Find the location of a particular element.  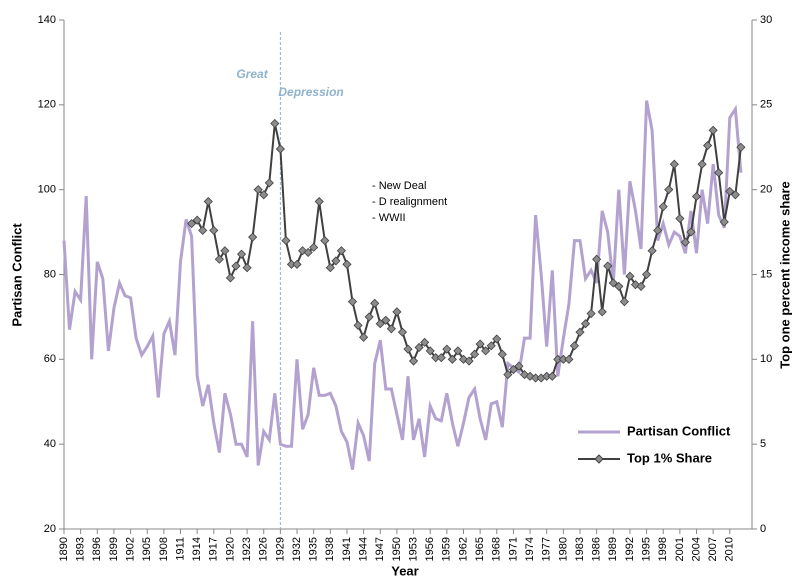

y2-tick-label: 5 is located at coordinates (763, 444).